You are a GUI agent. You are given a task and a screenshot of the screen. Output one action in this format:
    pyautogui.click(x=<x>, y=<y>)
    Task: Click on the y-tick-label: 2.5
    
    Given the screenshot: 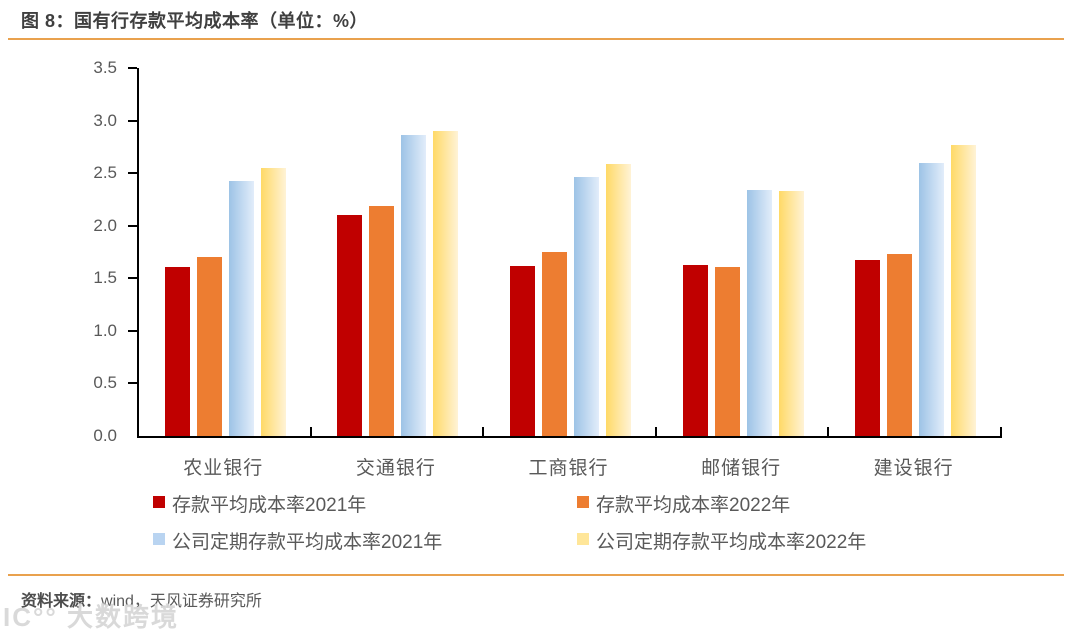 What is the action you would take?
    pyautogui.click(x=105, y=173)
    